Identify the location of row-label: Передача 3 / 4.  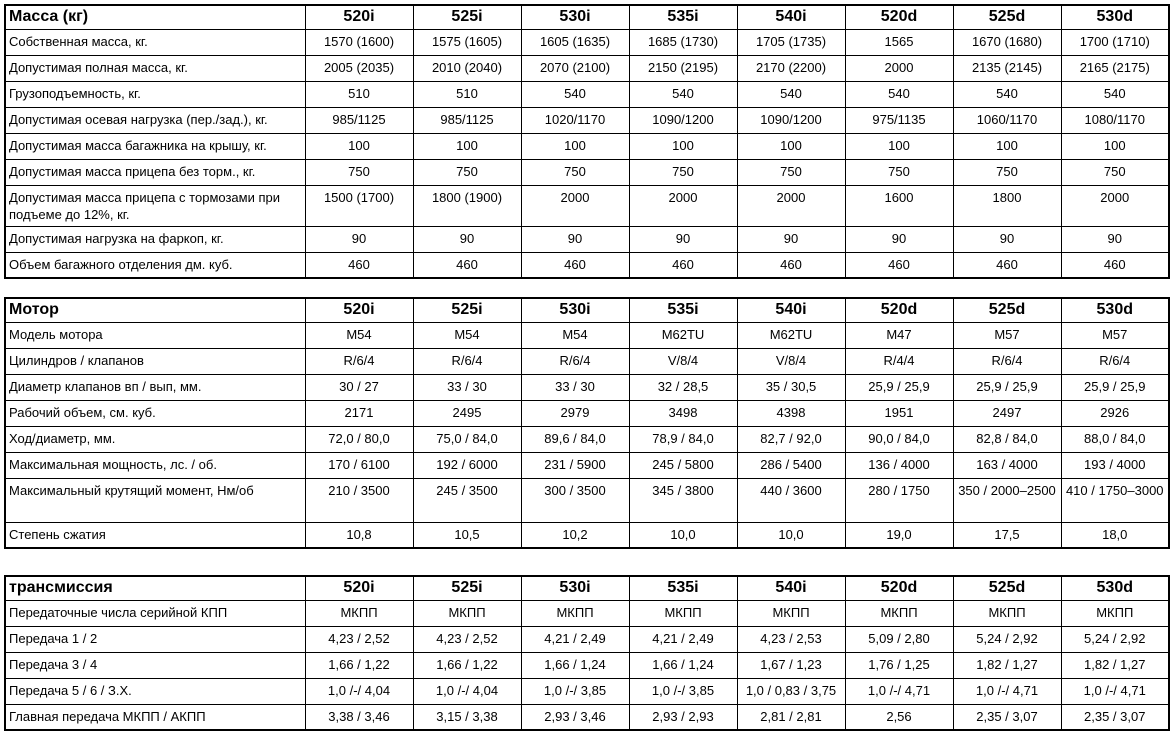
(155, 665).